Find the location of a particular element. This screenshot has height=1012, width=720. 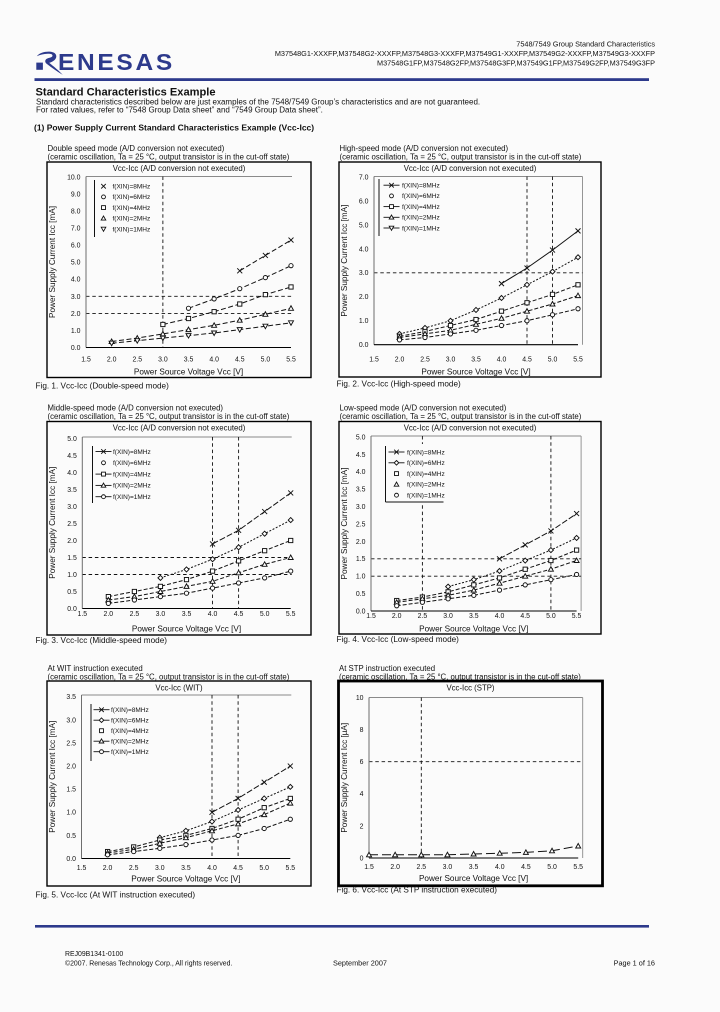

svg-text: At WIT instruction executed is located at coordinates (95, 668).